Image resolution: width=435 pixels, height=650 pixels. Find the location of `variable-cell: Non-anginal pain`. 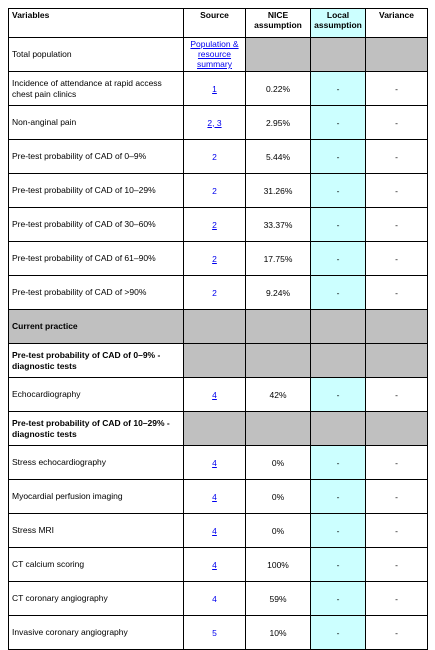

variable-cell: Non-anginal pain is located at coordinates (96, 122).